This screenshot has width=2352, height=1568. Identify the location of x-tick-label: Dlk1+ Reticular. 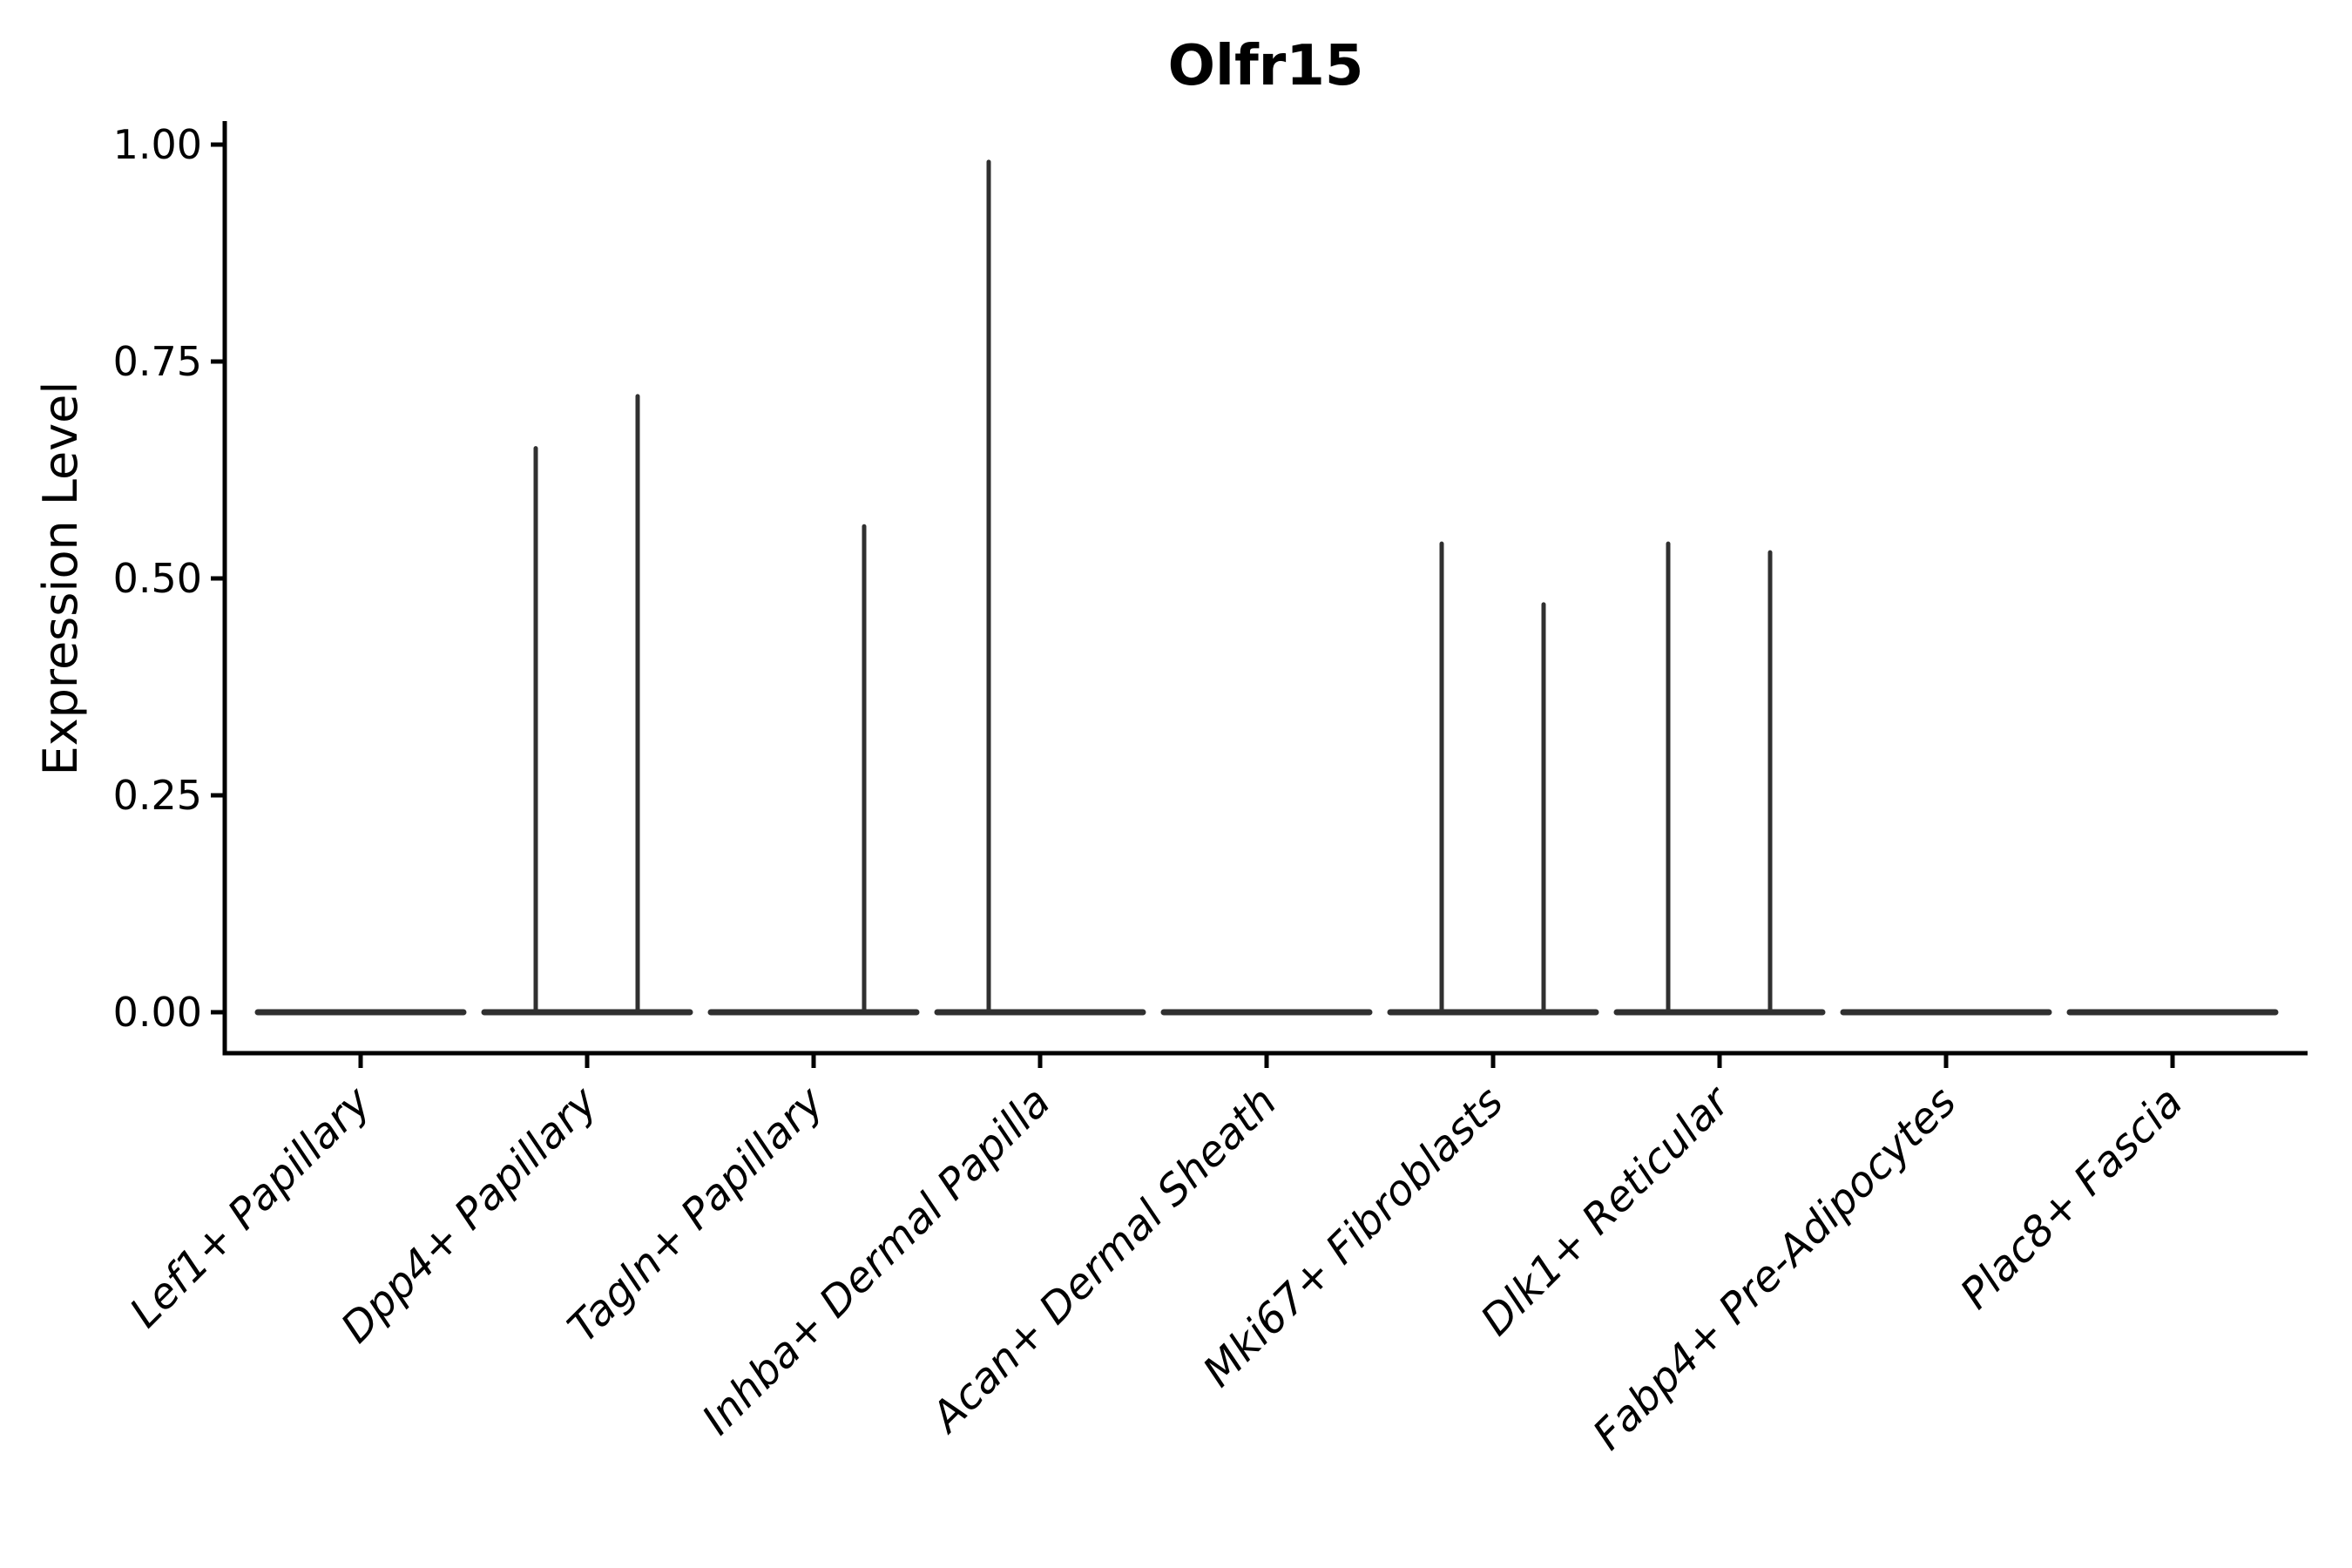
(1606, 1211).